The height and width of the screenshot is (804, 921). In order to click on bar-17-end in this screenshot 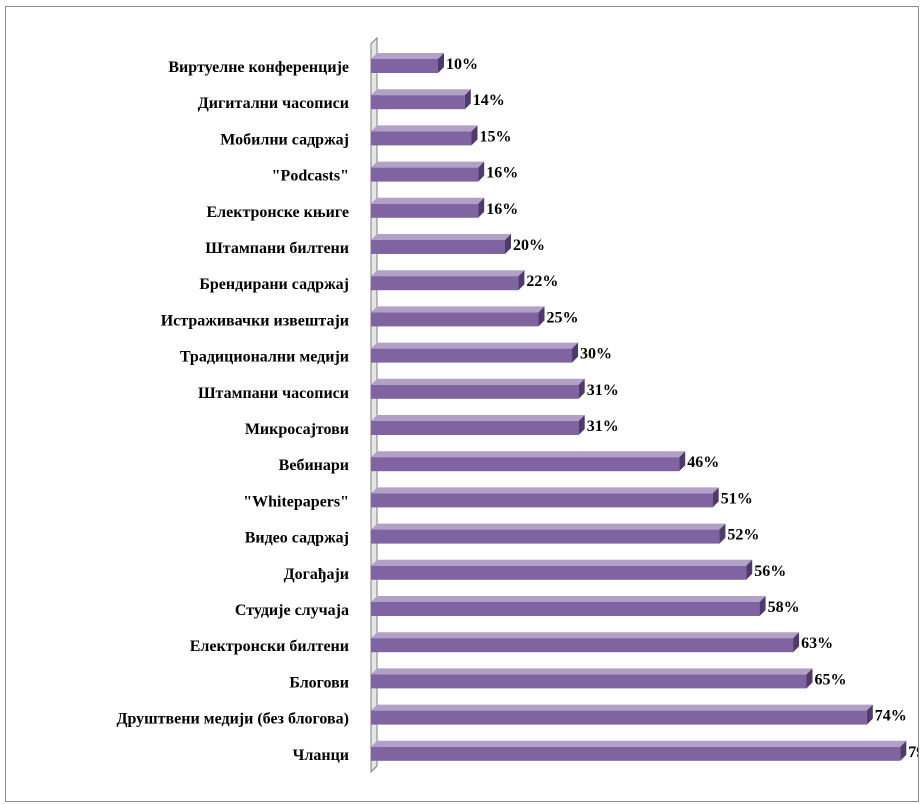, I will do `click(796, 642)`.